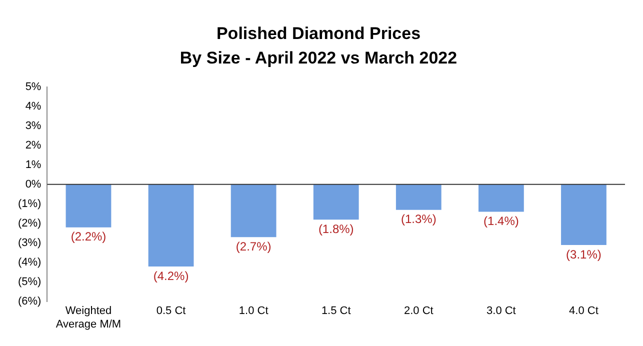  I want to click on data-label: (2.7%), so click(254, 246).